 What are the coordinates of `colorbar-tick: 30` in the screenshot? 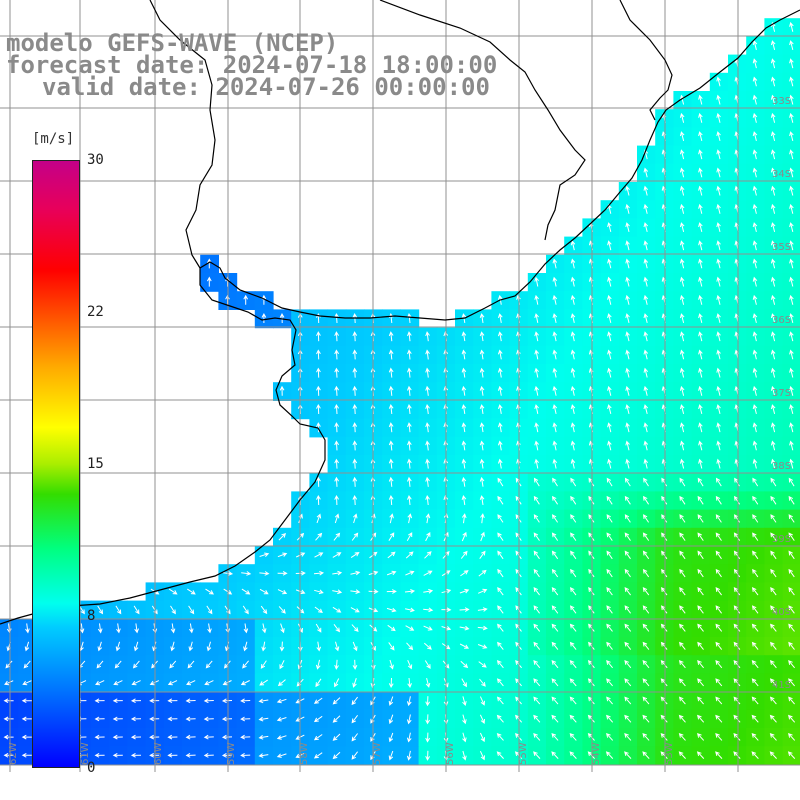 It's located at (95, 160).